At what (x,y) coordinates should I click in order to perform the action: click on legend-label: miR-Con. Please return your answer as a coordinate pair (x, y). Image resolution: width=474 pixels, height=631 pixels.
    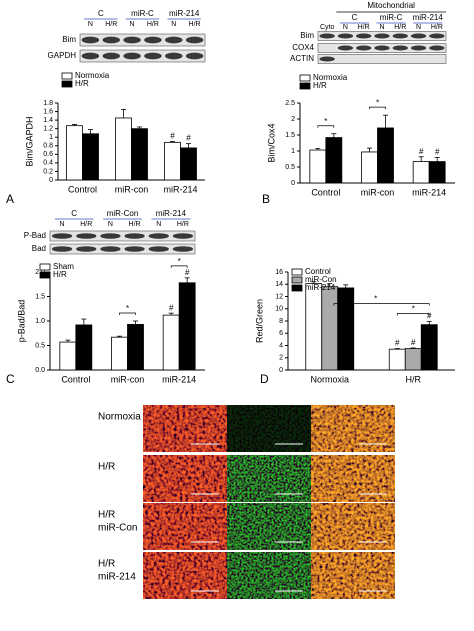
    Looking at the image, I should click on (321, 279).